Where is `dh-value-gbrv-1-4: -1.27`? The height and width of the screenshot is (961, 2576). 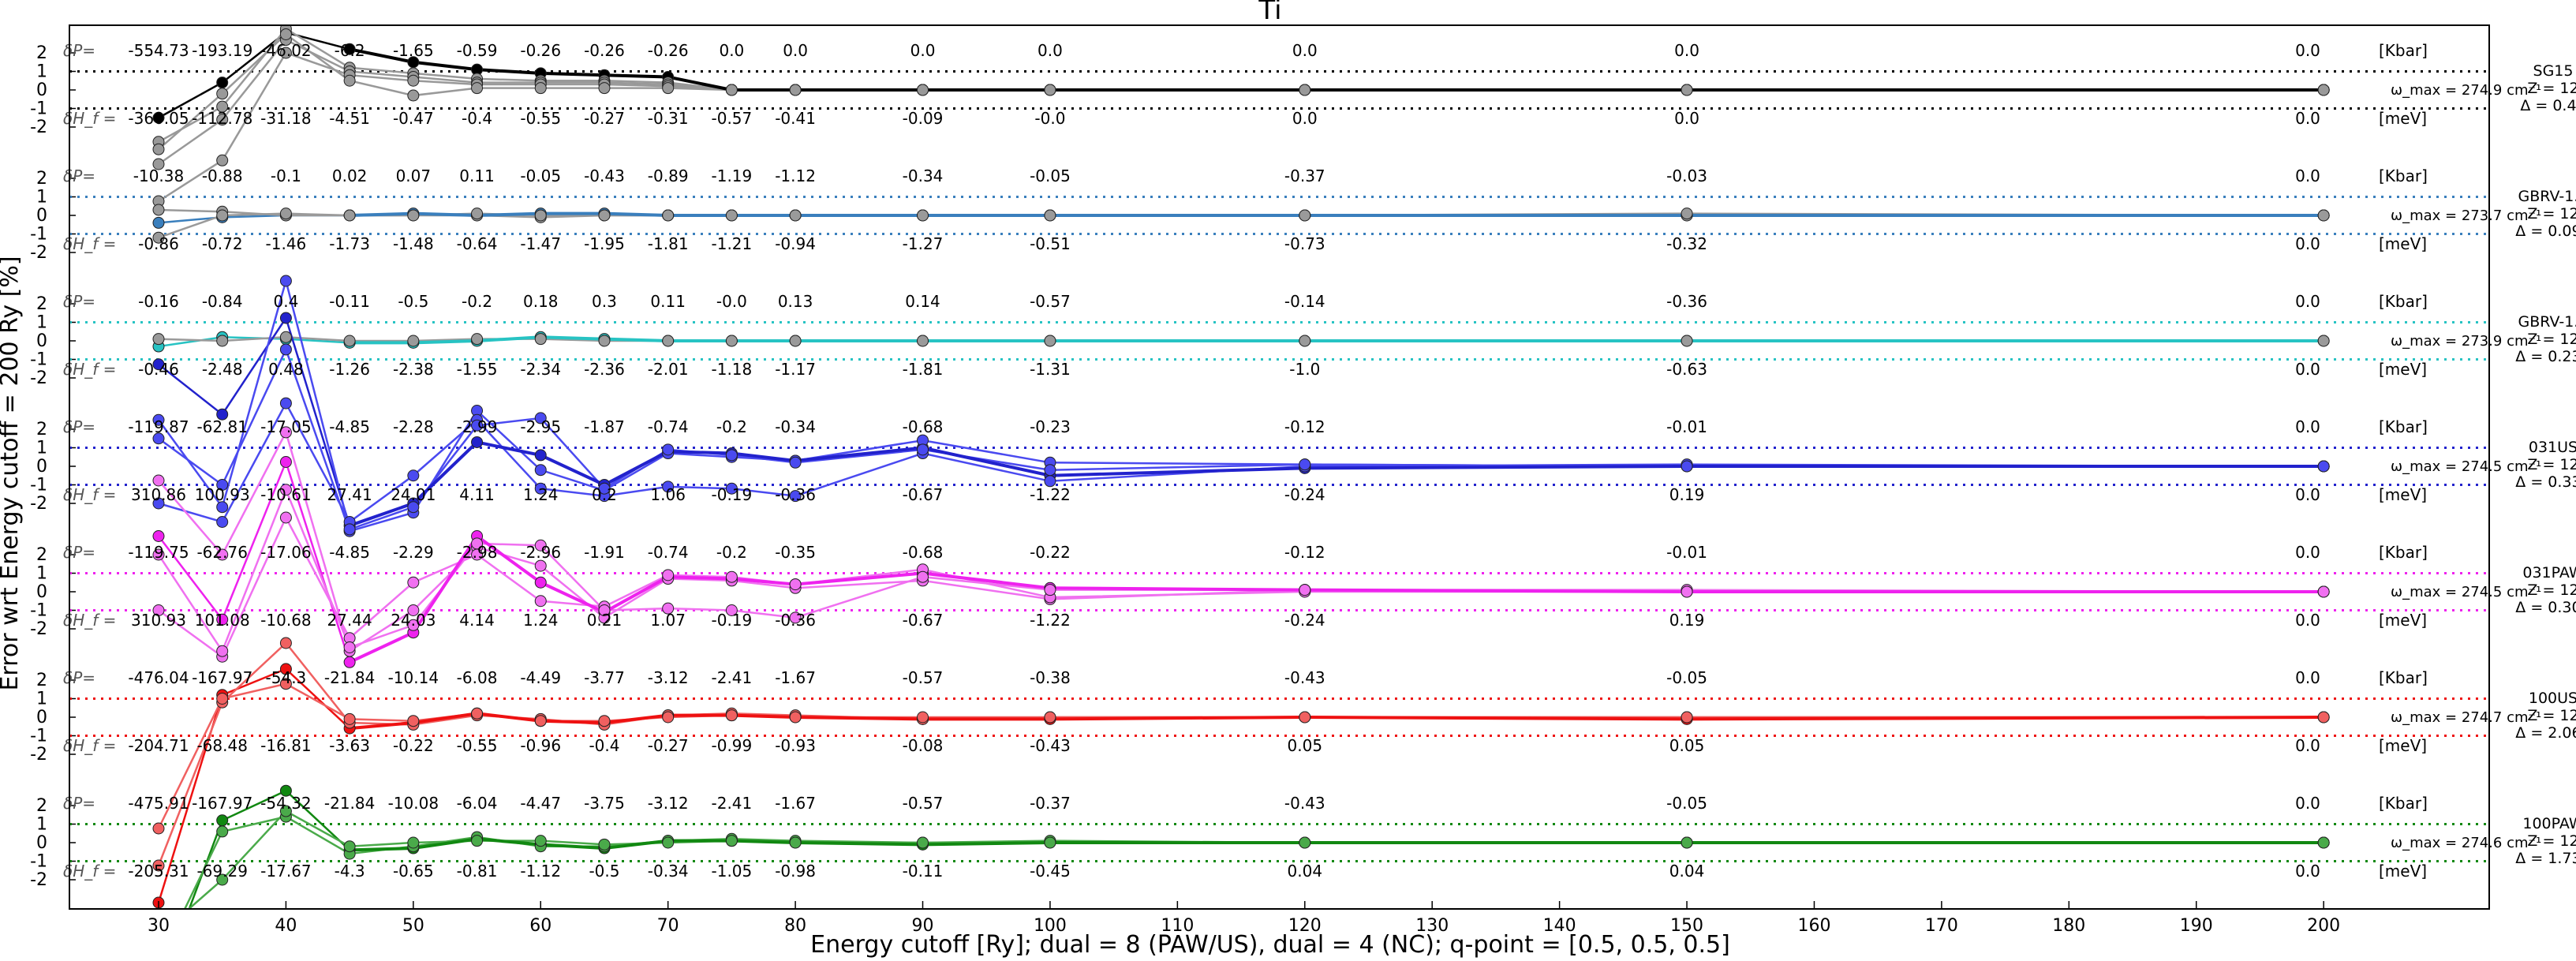 dh-value-gbrv-1-4: -1.27 is located at coordinates (923, 243).